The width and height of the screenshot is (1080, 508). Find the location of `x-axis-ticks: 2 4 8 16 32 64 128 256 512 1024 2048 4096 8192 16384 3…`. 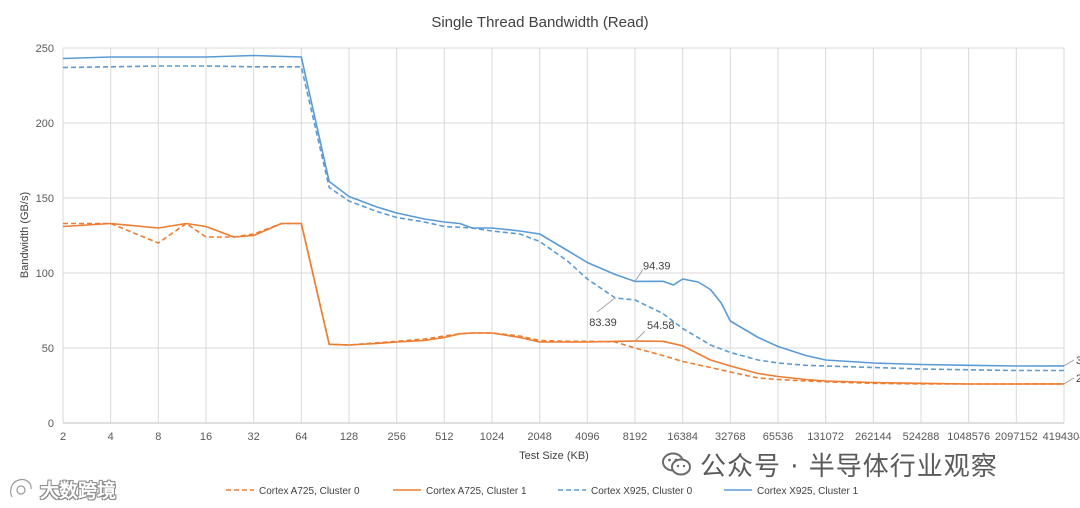

x-axis-ticks: 2 4 8 16 32 64 128 256 512 1024 2048 4096 8192 16384 3… is located at coordinates (570, 437).